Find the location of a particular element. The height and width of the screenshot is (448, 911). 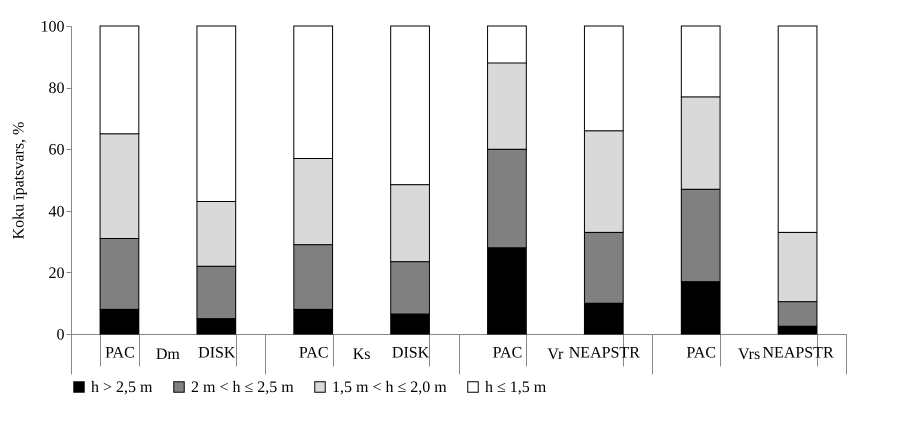

legend-label: h ≤ 1,5 m is located at coordinates (516, 387).